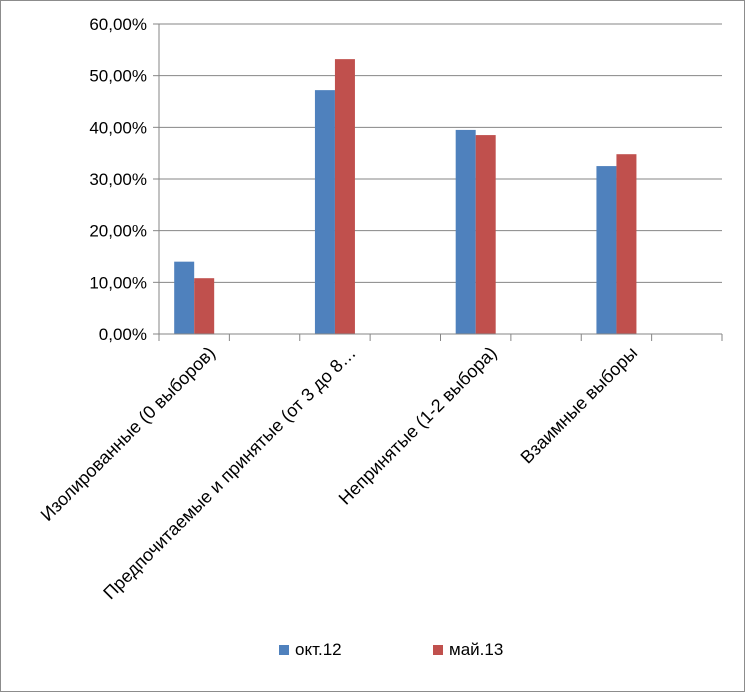  What do you see at coordinates (118, 231) in the screenshot?
I see `y-tick-label: 20,00%` at bounding box center [118, 231].